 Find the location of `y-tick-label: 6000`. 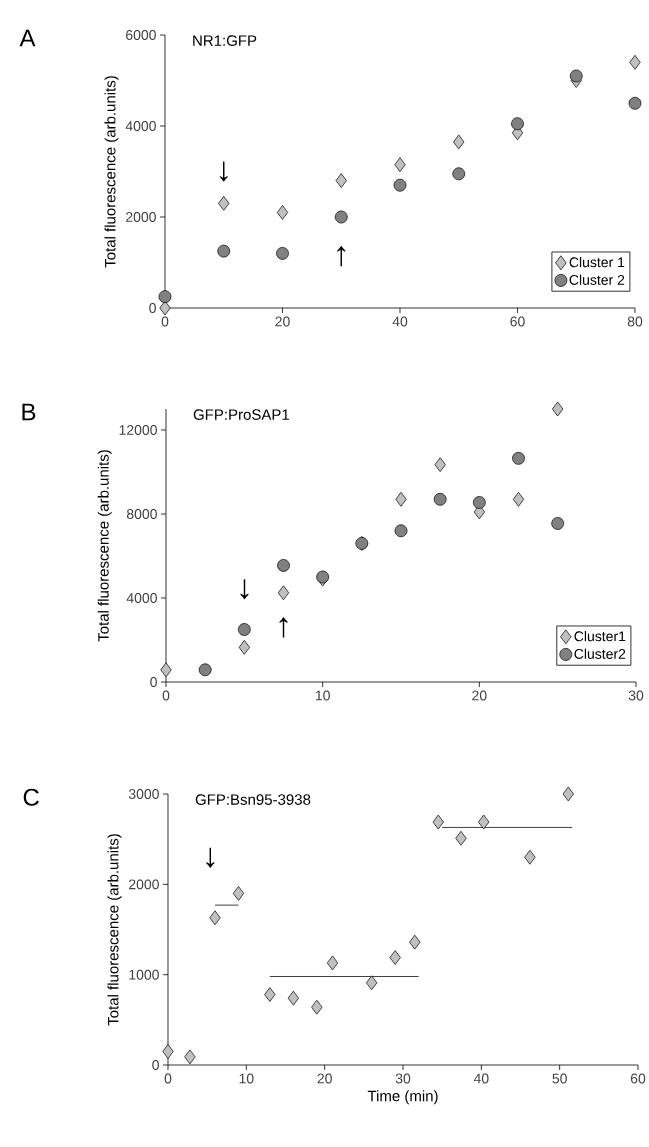

y-tick-label: 6000 is located at coordinates (141, 35).